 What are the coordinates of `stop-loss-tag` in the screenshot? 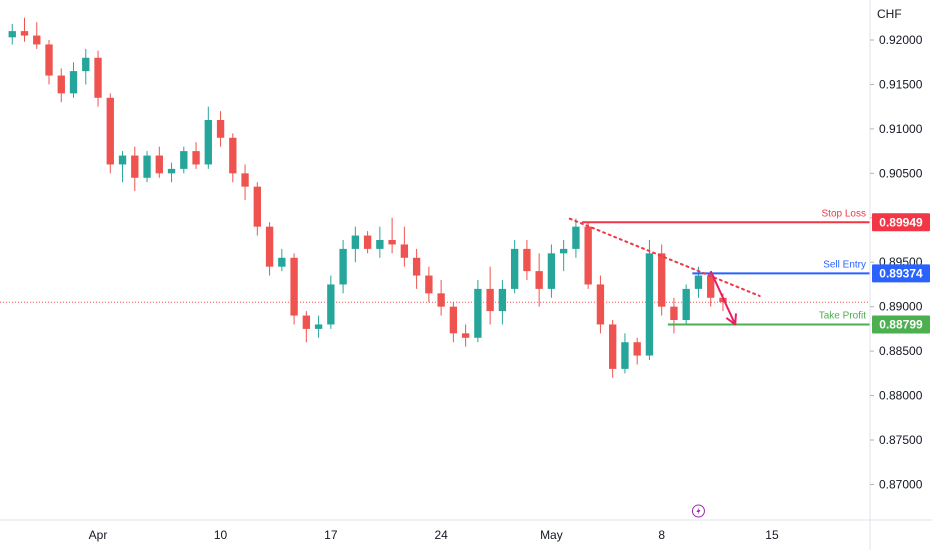 It's located at (901, 222).